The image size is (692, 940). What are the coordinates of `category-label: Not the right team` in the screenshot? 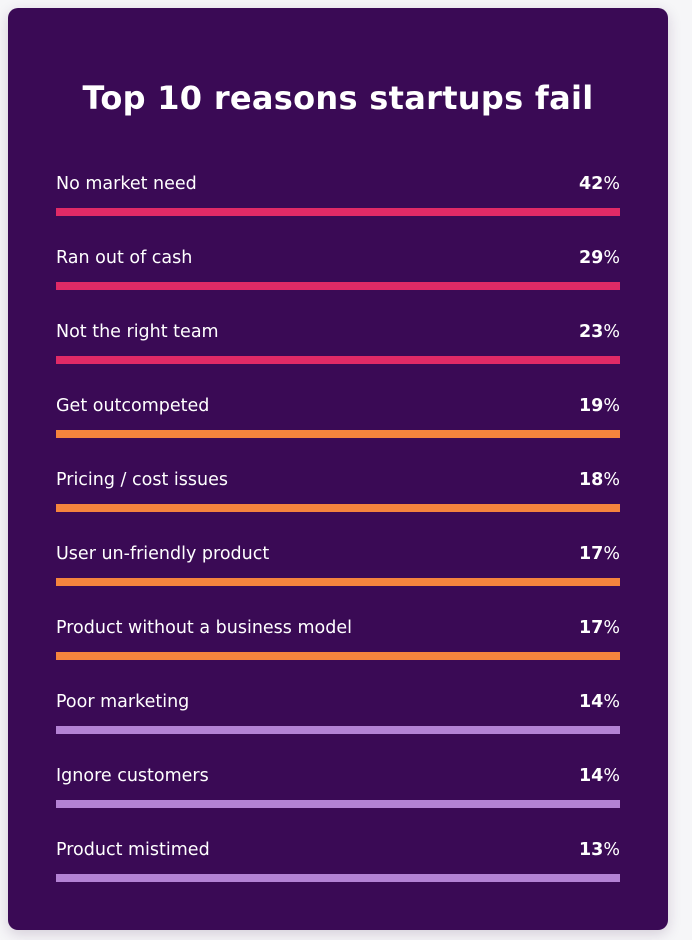 It's located at (137, 332).